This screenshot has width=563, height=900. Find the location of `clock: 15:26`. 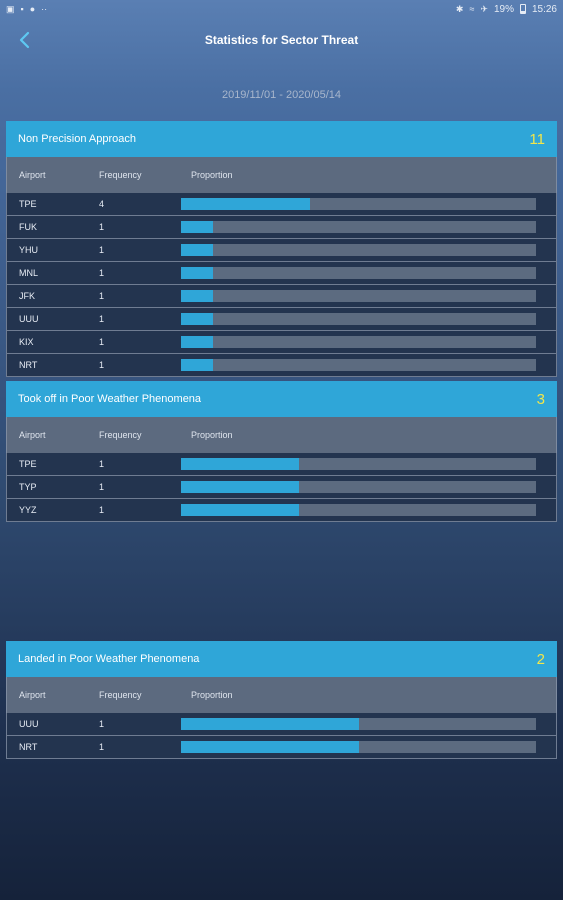

clock: 15:26 is located at coordinates (544, 9).